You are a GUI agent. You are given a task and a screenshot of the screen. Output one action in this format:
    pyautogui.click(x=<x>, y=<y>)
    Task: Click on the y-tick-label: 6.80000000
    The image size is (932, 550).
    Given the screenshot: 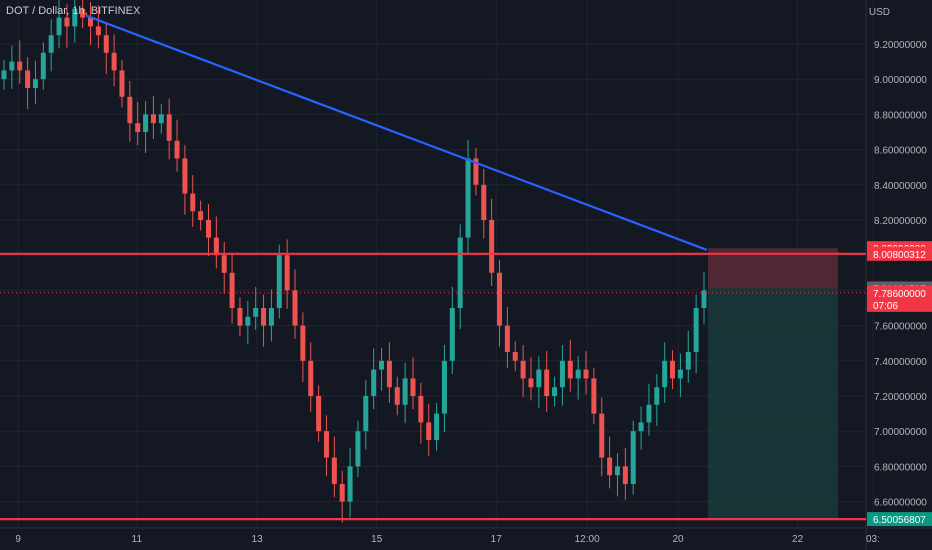 What is the action you would take?
    pyautogui.click(x=900, y=467)
    